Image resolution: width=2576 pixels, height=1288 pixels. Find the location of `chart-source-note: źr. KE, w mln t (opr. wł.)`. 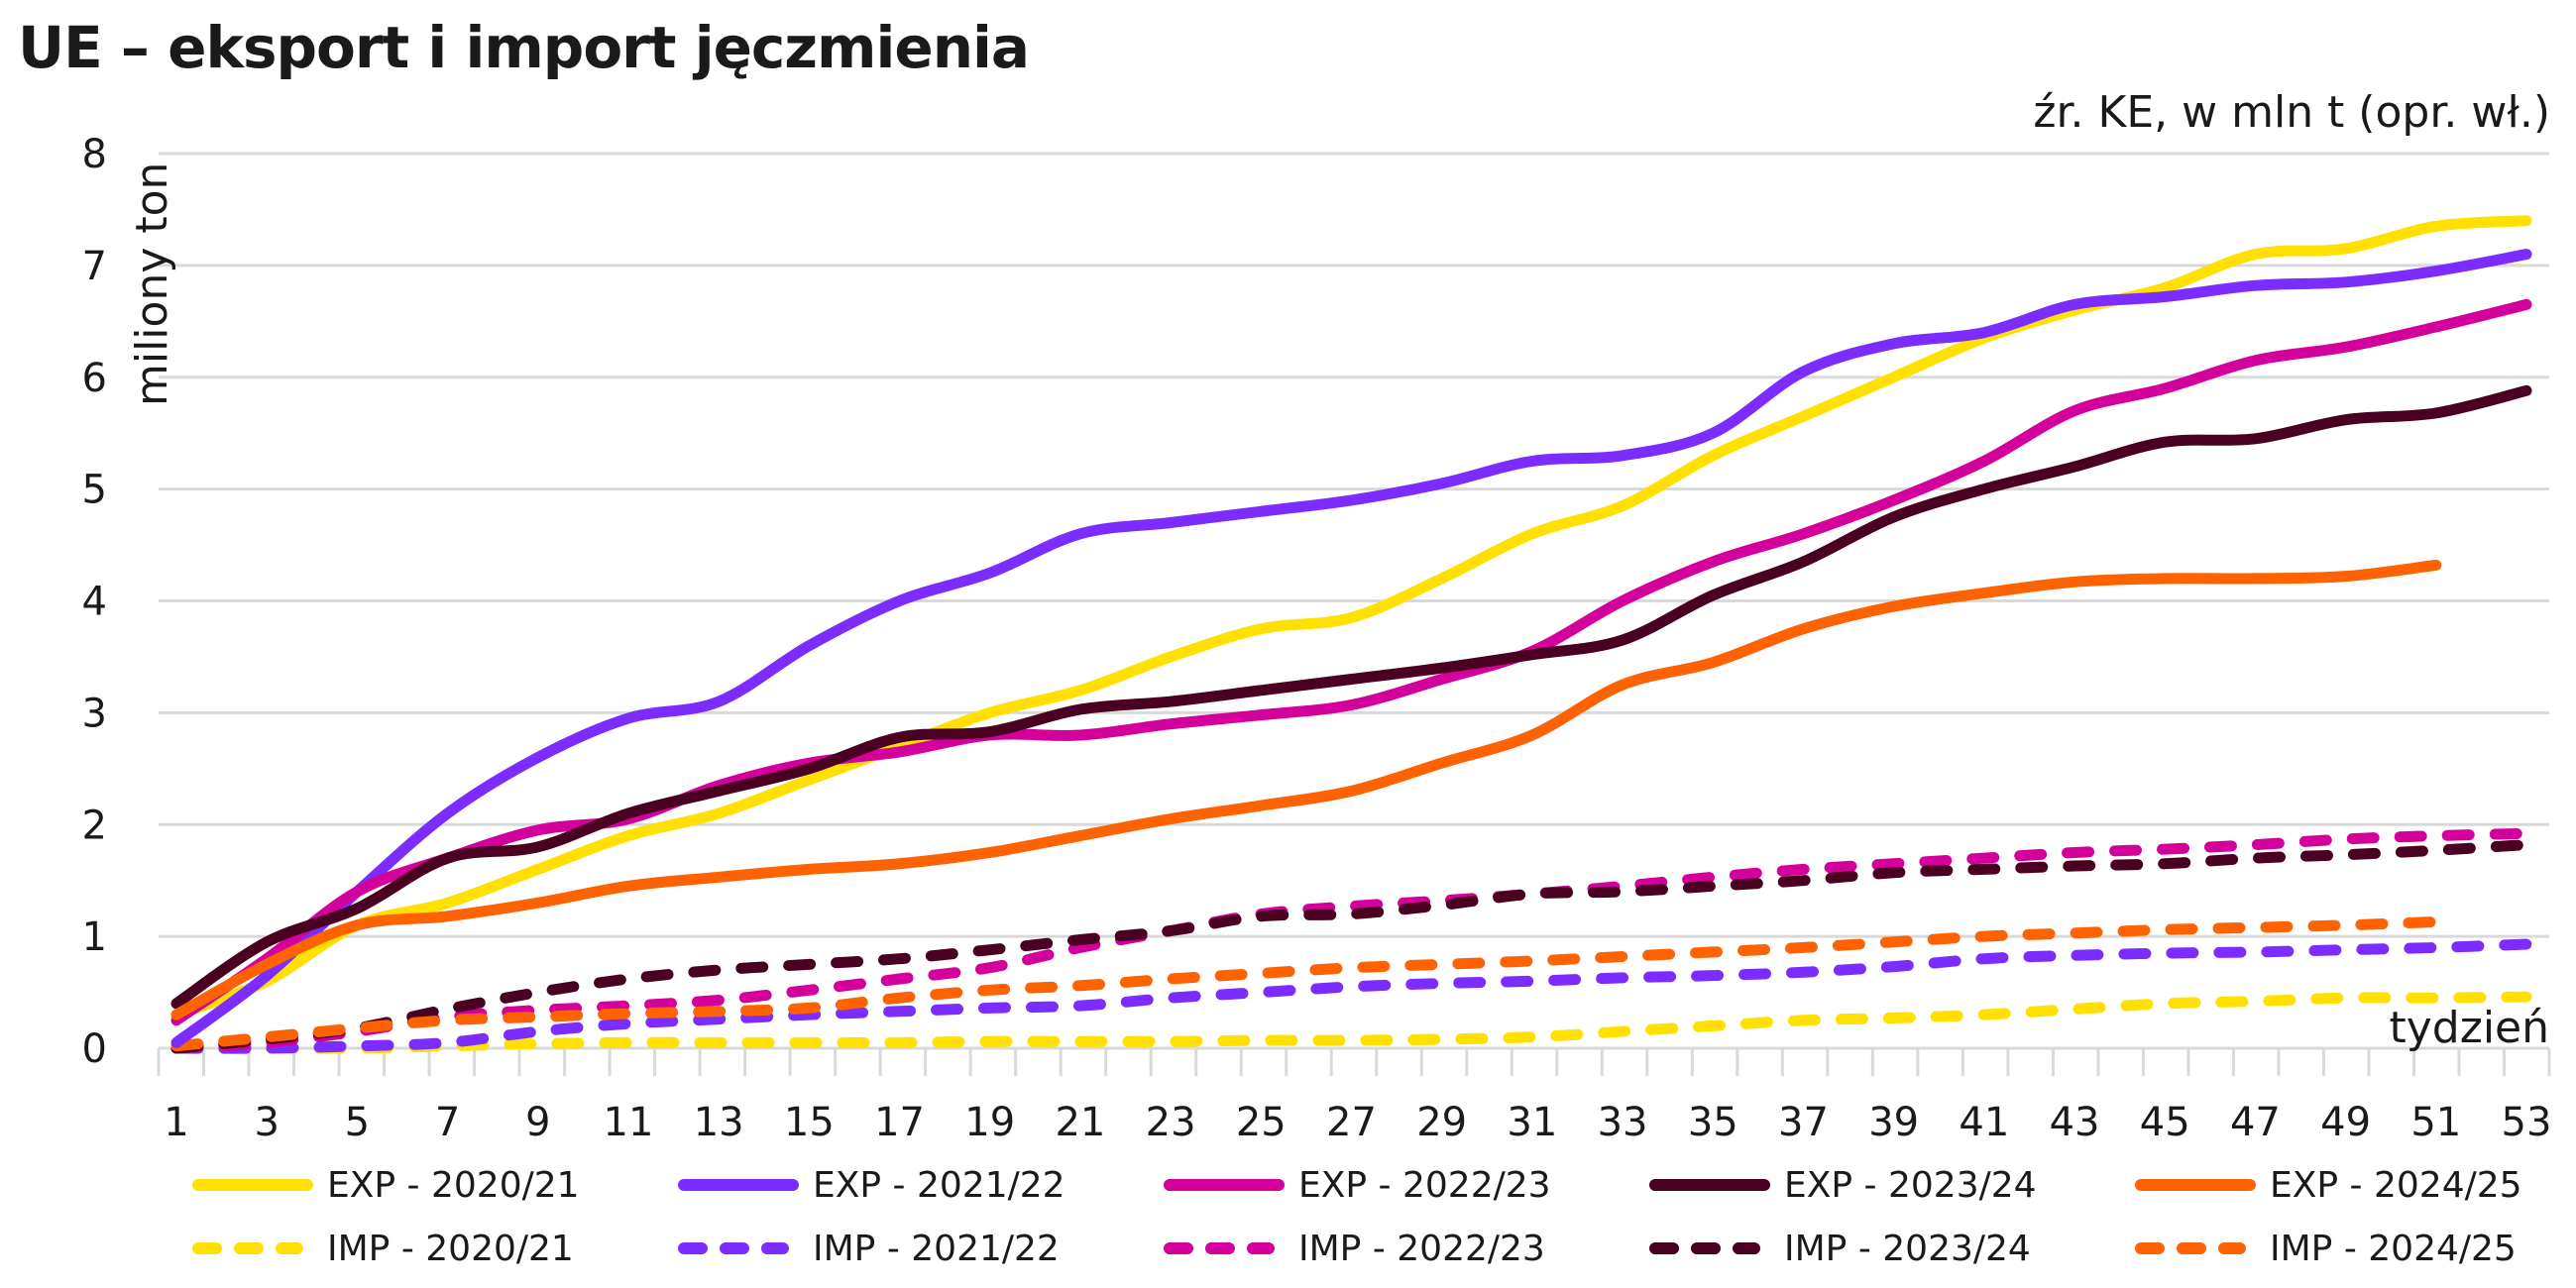

chart-source-note: źr. KE, w mln t (opr. wł.) is located at coordinates (2291, 112).